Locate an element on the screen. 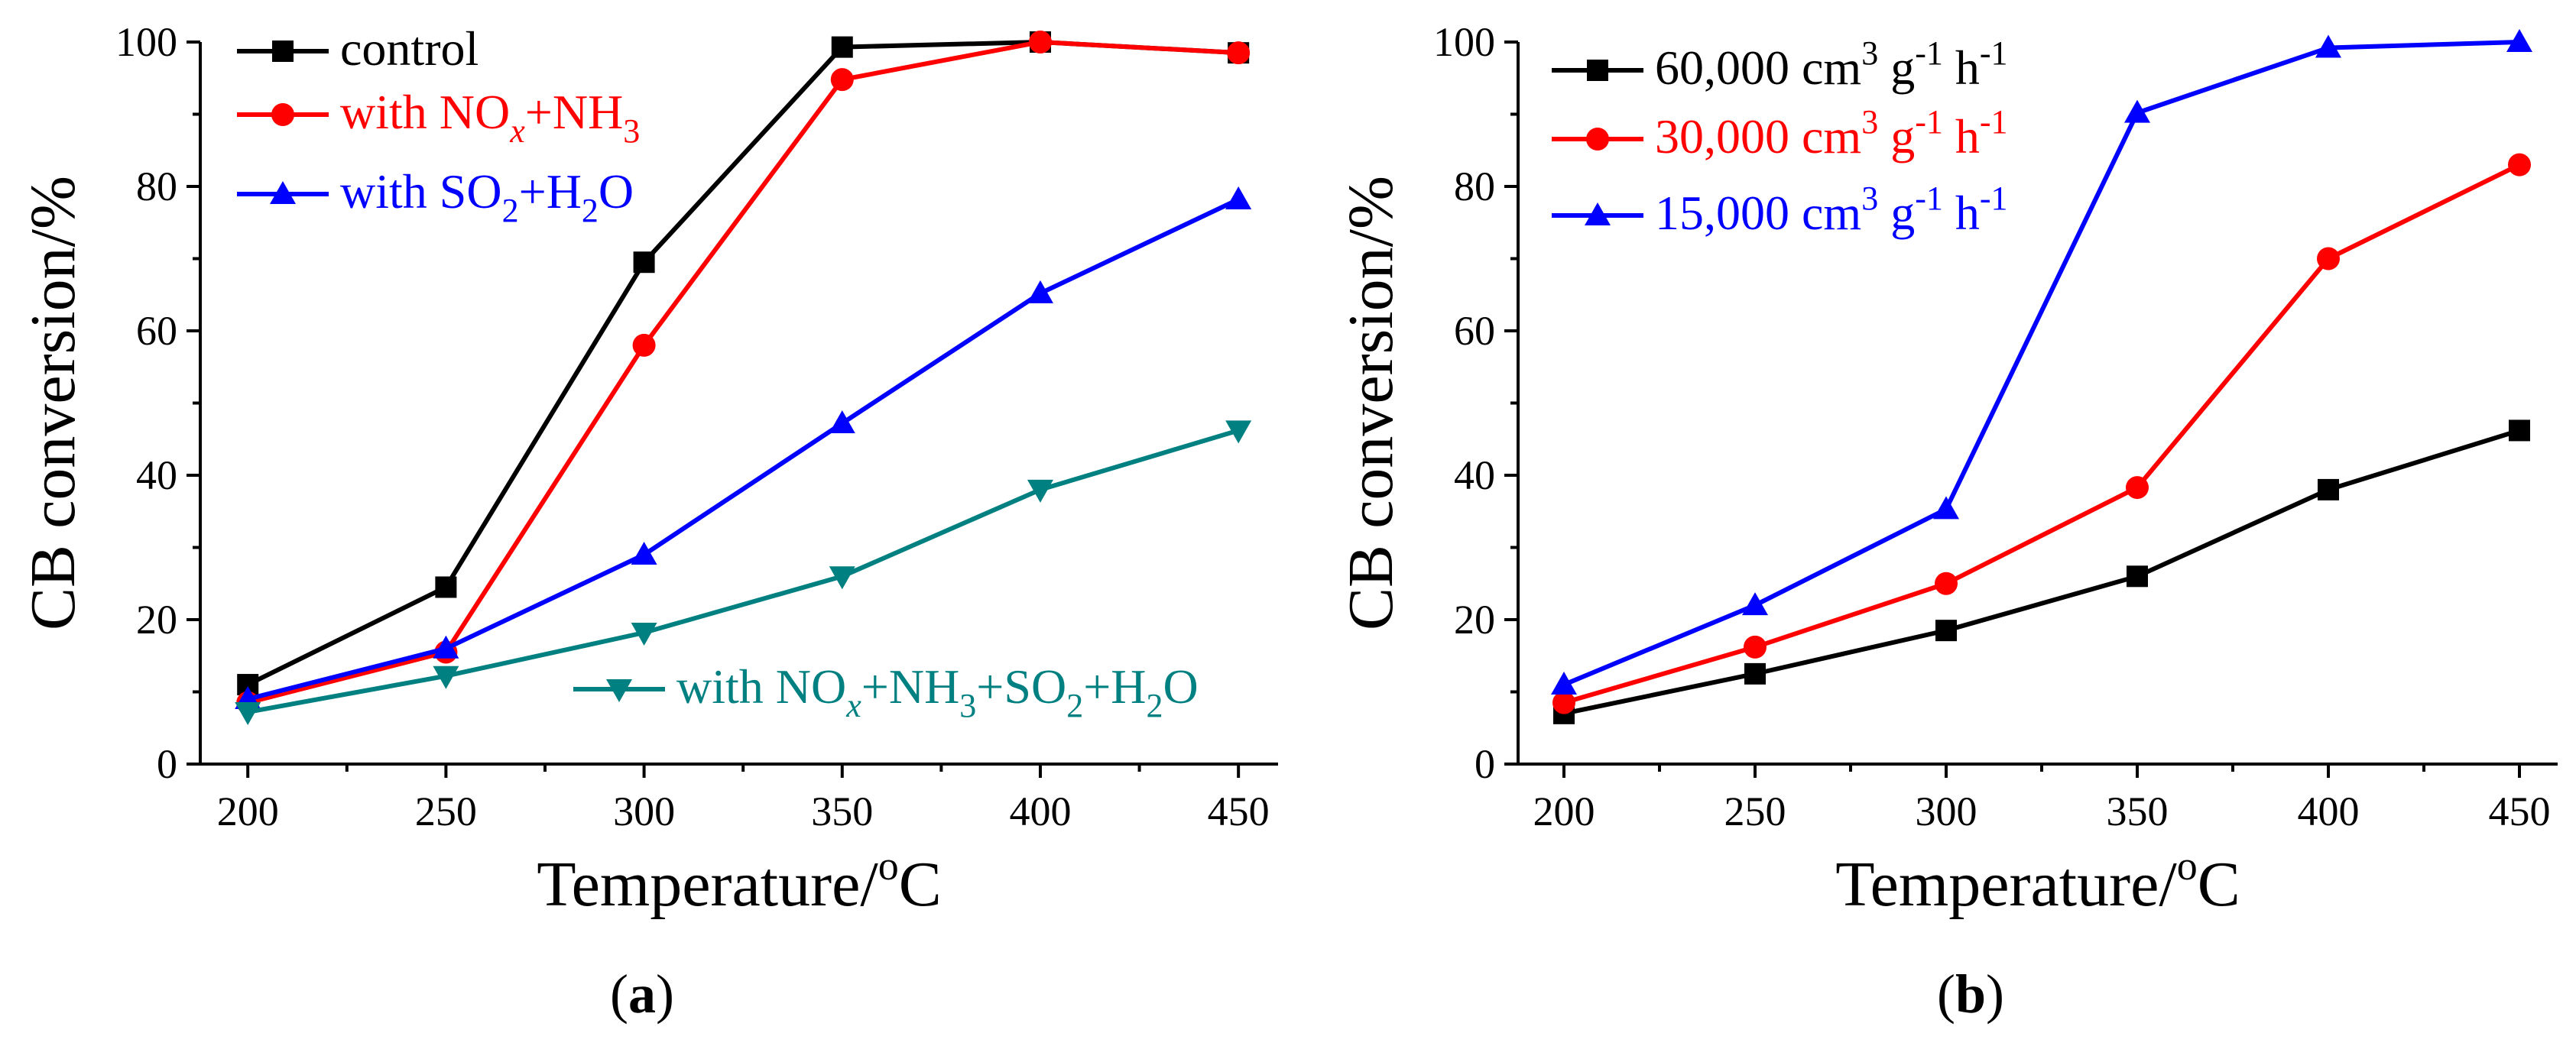 The image size is (2576, 1046). legend-label-part-0: with NO is located at coordinates (761, 686).